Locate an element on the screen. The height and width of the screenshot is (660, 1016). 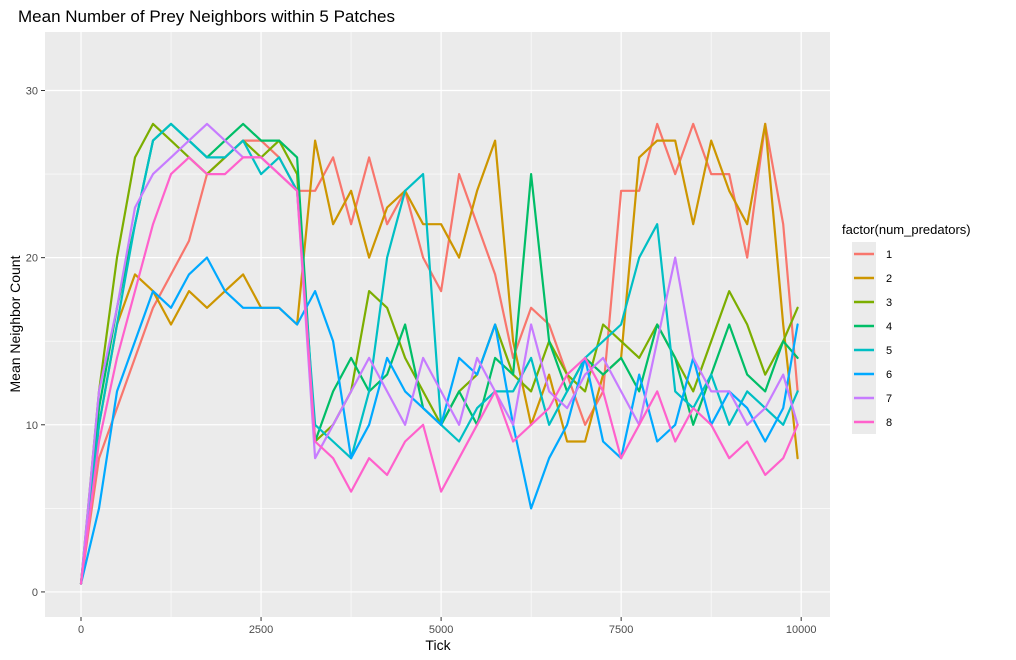
legend-label-6: 6 is located at coordinates (889, 375).